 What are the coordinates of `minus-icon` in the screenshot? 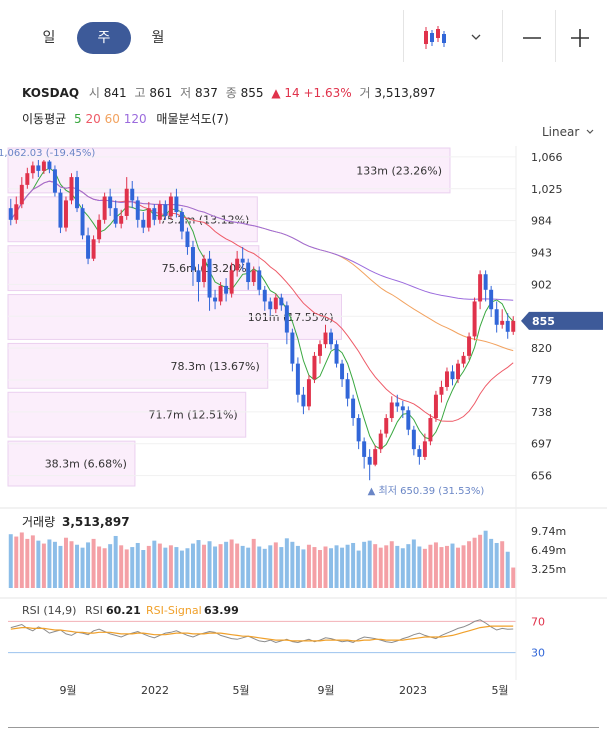 It's located at (532, 38).